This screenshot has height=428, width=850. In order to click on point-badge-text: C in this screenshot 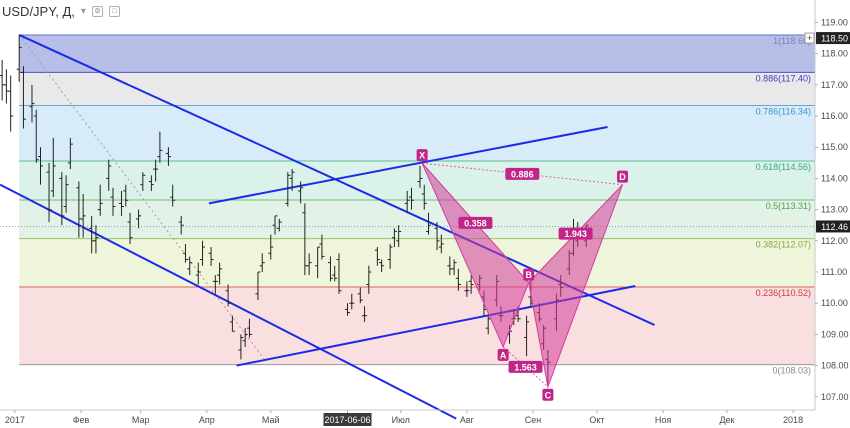, I will do `click(548, 395)`.